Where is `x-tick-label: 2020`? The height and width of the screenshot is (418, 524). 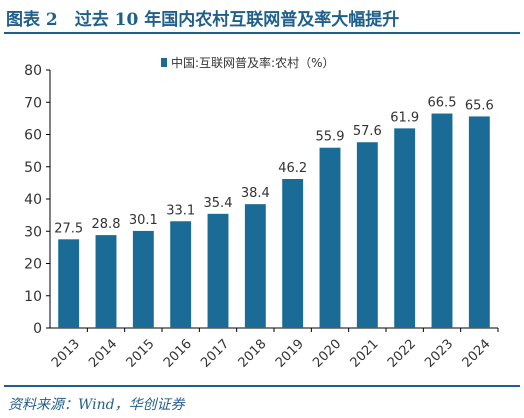 x-tick-label: 2020 is located at coordinates (327, 354).